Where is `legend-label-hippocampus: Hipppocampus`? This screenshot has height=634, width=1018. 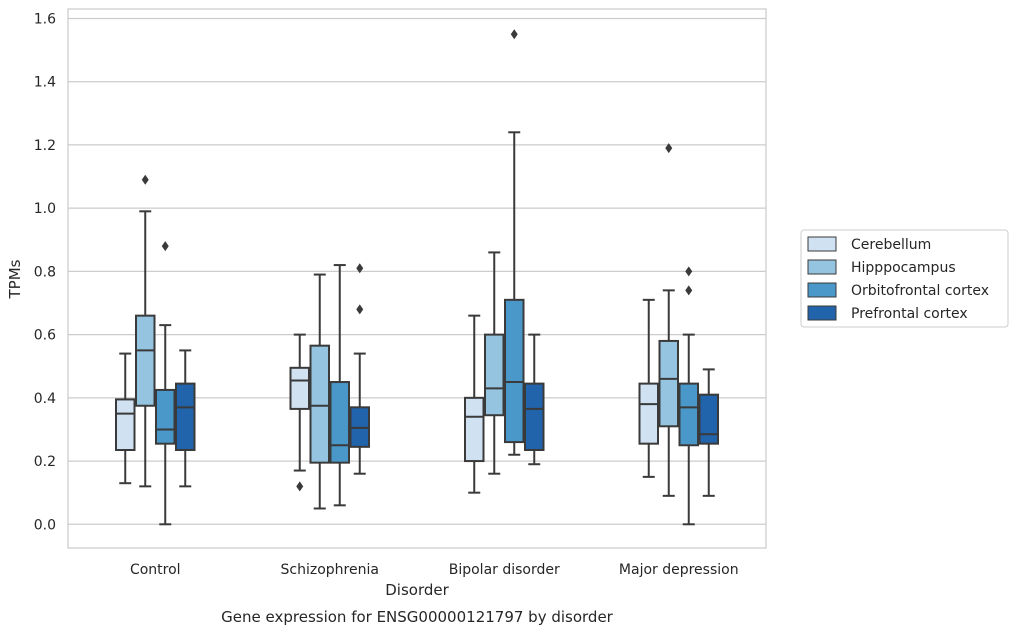
legend-label-hippocampus: Hipppocampus is located at coordinates (903, 268).